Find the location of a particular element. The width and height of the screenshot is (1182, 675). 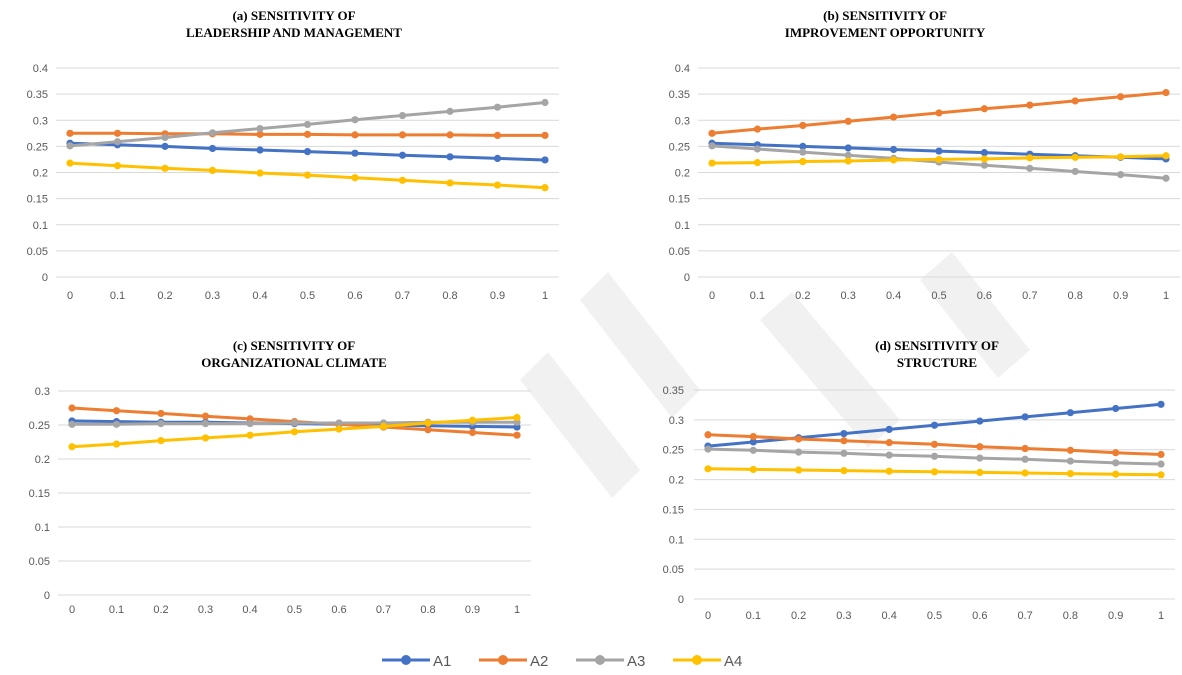

y-tick-label-d: 0.25 is located at coordinates (673, 451).